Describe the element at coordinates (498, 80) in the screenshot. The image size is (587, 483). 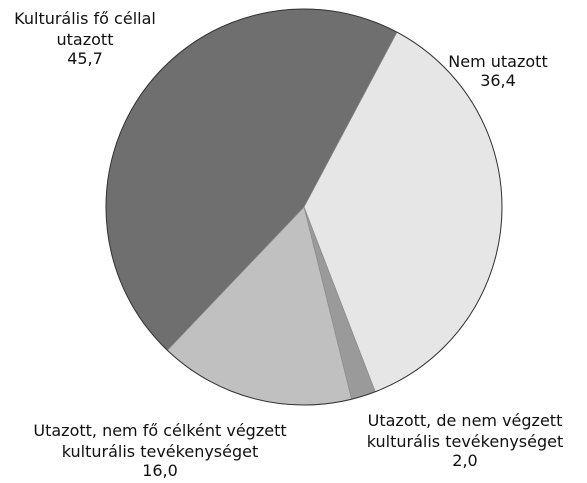
I see `value-label: 36,4` at that location.